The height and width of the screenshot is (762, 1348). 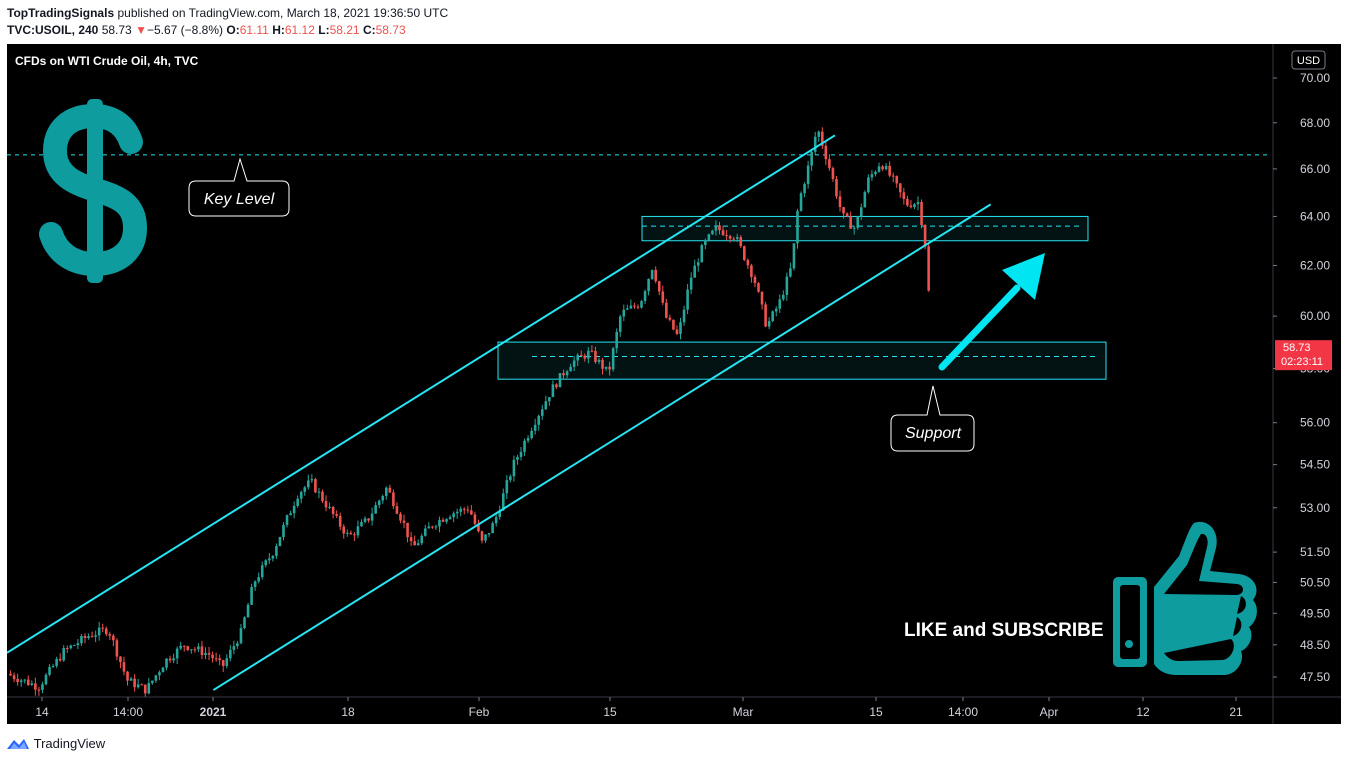 What do you see at coordinates (324, 30) in the screenshot?
I see `low-label: L:` at bounding box center [324, 30].